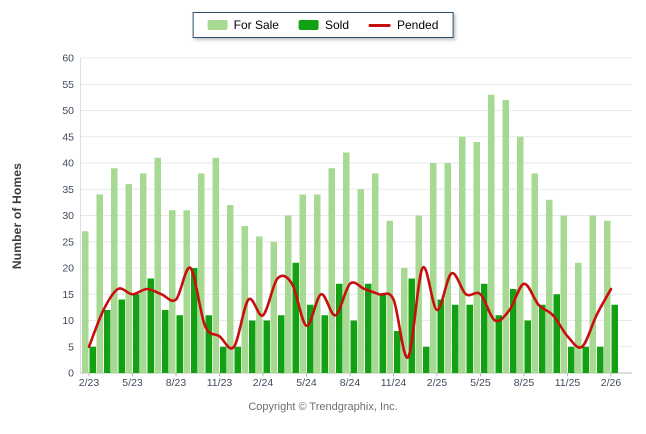  I want to click on x-axis-tick-label: 2/24, so click(263, 383).